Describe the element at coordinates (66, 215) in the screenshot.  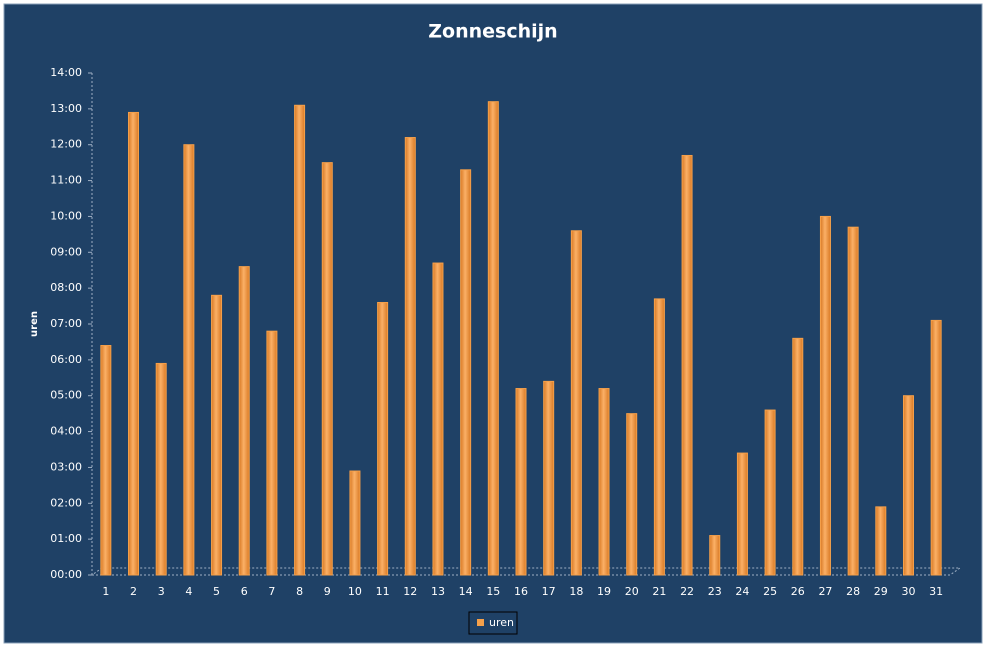
I see `y-tick-label: 10:00` at that location.